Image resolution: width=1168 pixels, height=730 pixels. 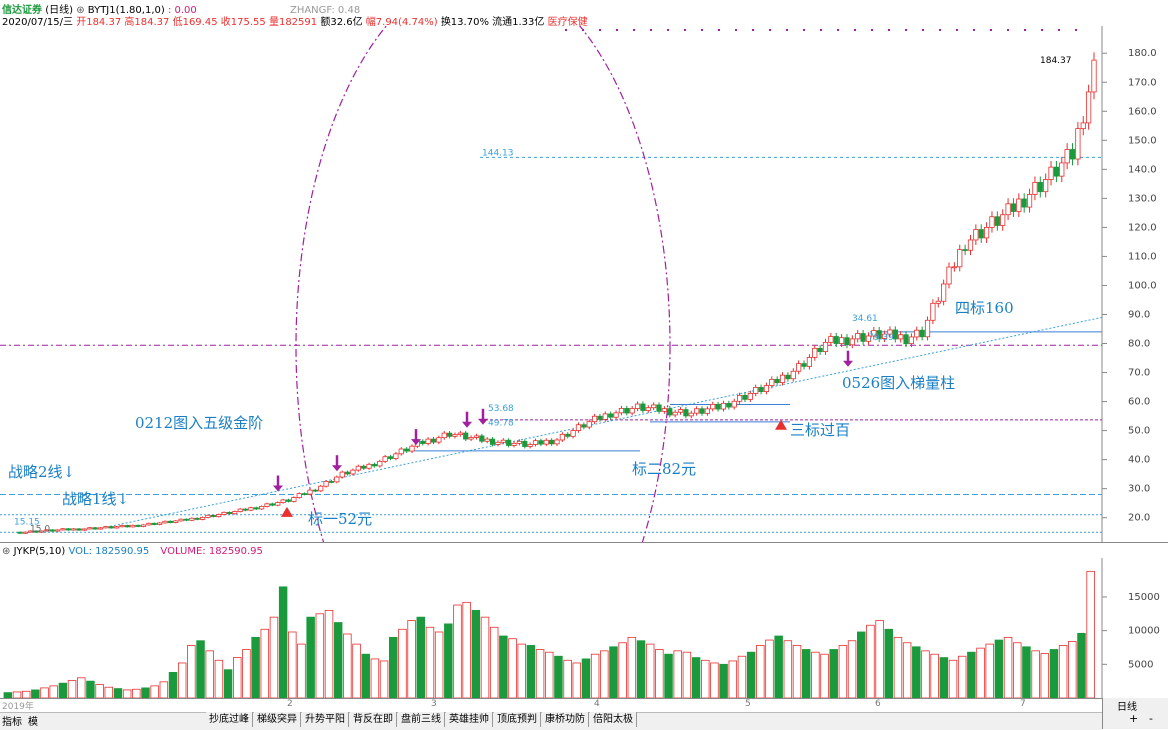 I want to click on bottom-tab-8: 康桥功防, so click(x=565, y=719).